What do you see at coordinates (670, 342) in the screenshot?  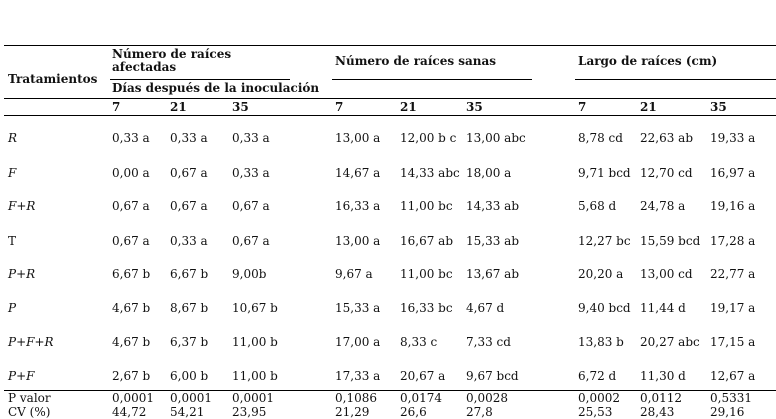 I see `cell: 20,27 abc` at bounding box center [670, 342].